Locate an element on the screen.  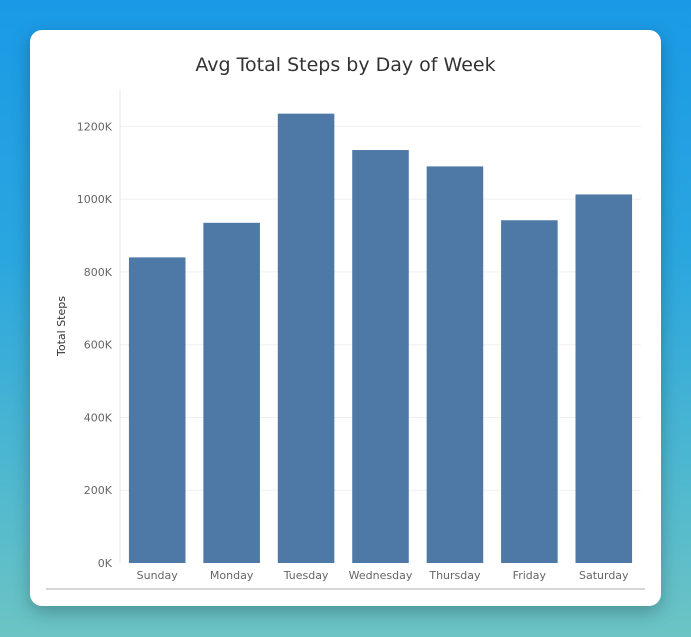
bar-saturday is located at coordinates (604, 379).